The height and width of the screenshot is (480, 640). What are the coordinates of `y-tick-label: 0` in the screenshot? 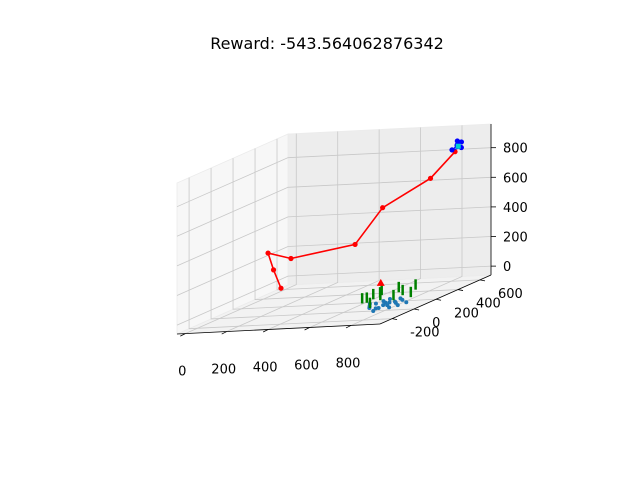 It's located at (436, 323).